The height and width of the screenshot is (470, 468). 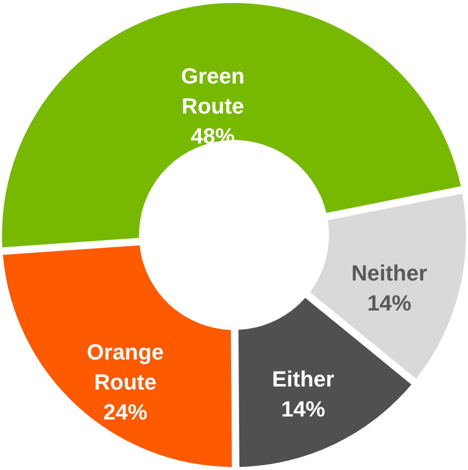 What do you see at coordinates (125, 411) in the screenshot?
I see `data-label: 24%` at bounding box center [125, 411].